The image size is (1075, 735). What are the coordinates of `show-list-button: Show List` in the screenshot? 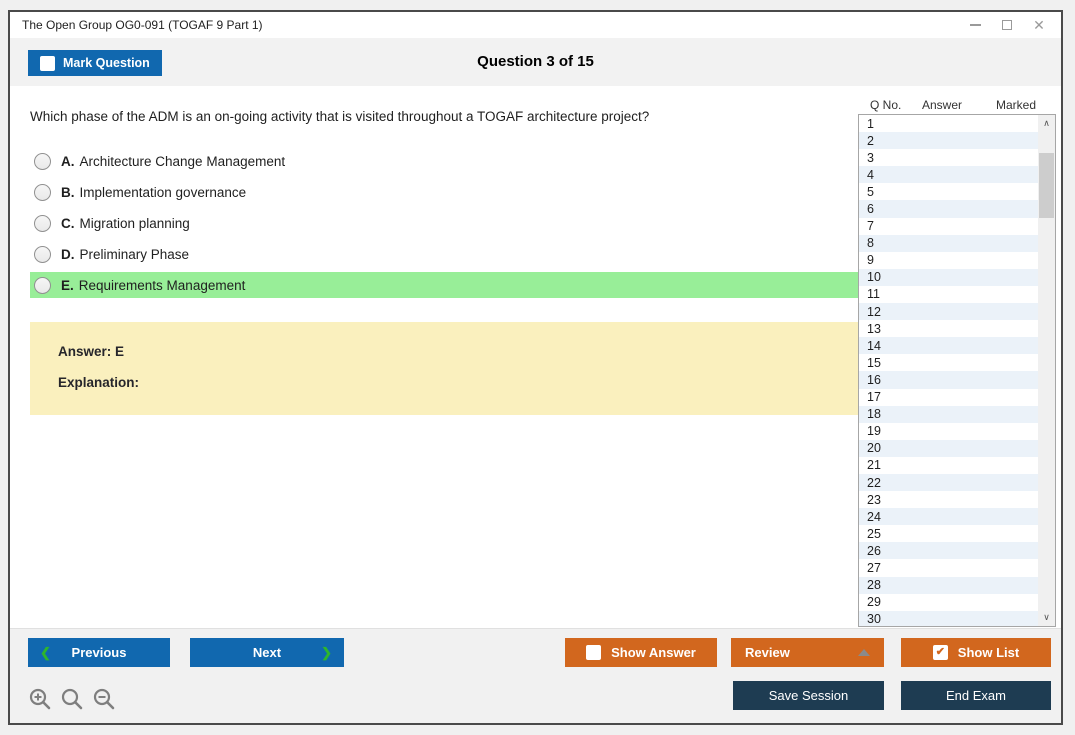 It's located at (976, 652).